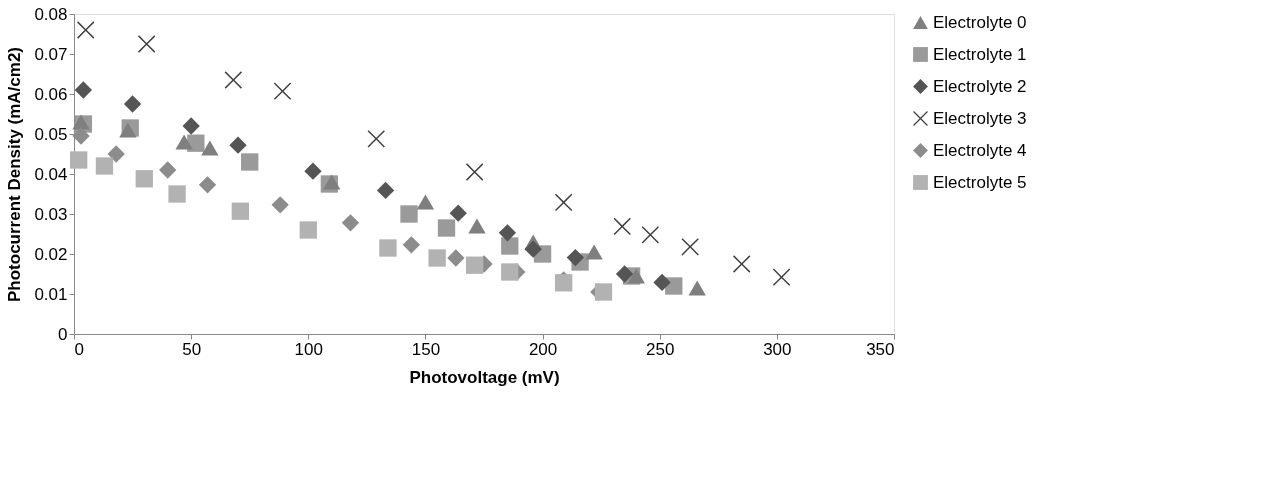  What do you see at coordinates (484, 377) in the screenshot?
I see `x-axis-title: Photovoltage (mV)` at bounding box center [484, 377].